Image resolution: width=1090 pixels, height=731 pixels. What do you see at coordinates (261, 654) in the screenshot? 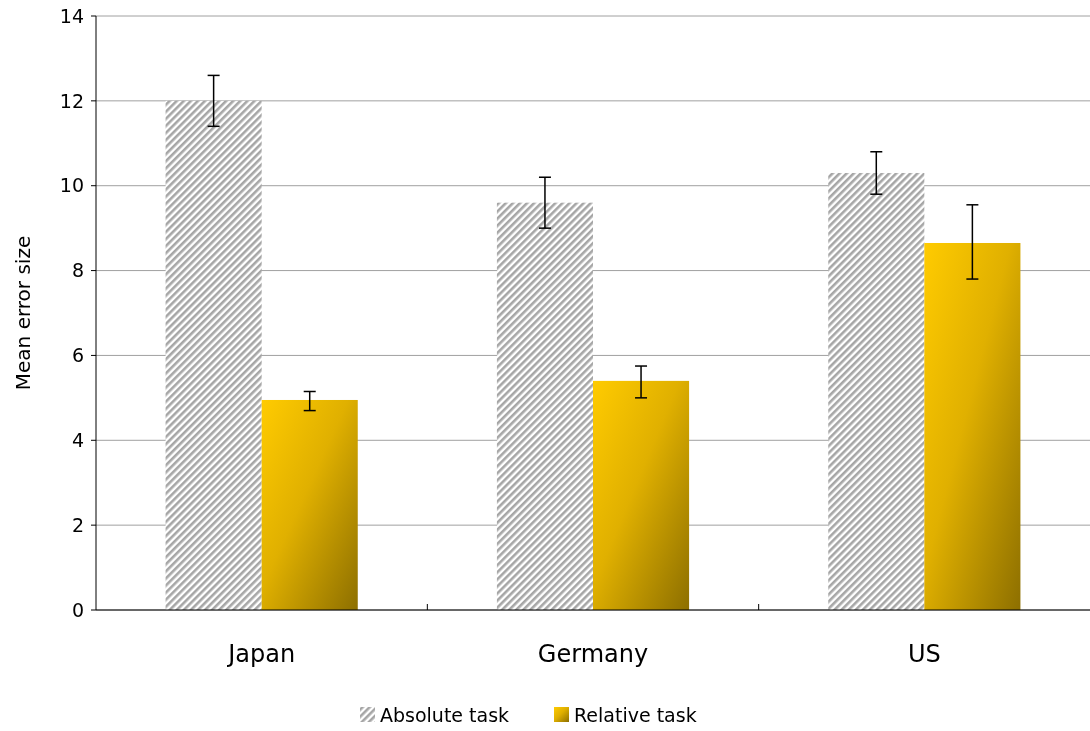
I see `x-tick-label: Japan` at bounding box center [261, 654].